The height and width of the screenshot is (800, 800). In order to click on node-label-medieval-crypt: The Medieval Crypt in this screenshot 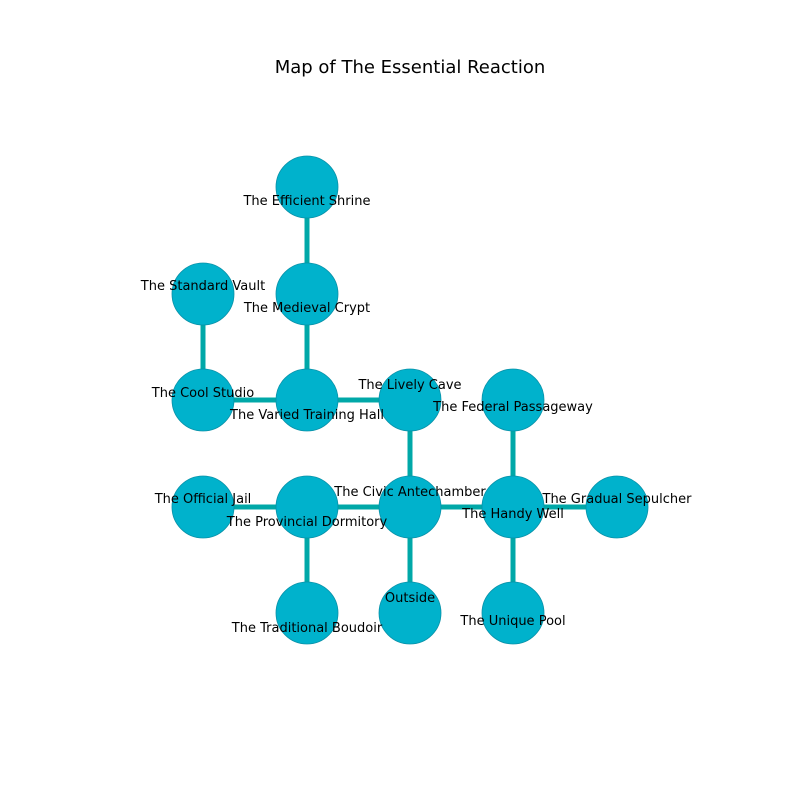, I will do `click(306, 308)`.